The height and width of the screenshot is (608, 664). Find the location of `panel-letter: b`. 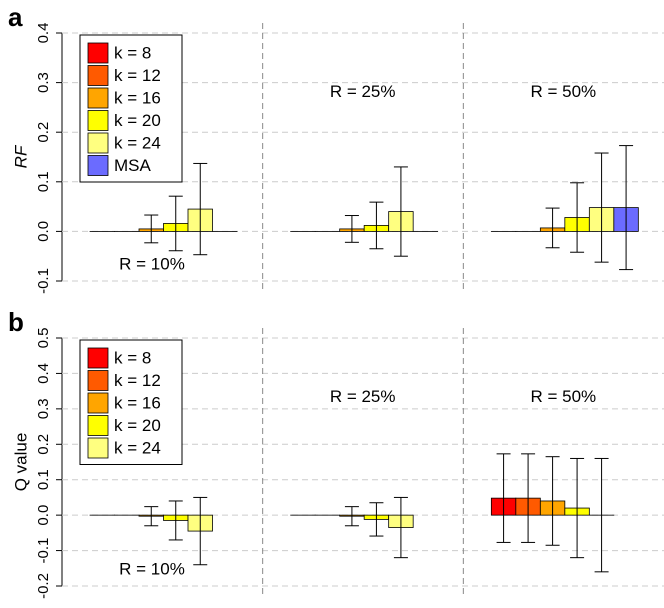

panel-letter: b is located at coordinates (16, 322).